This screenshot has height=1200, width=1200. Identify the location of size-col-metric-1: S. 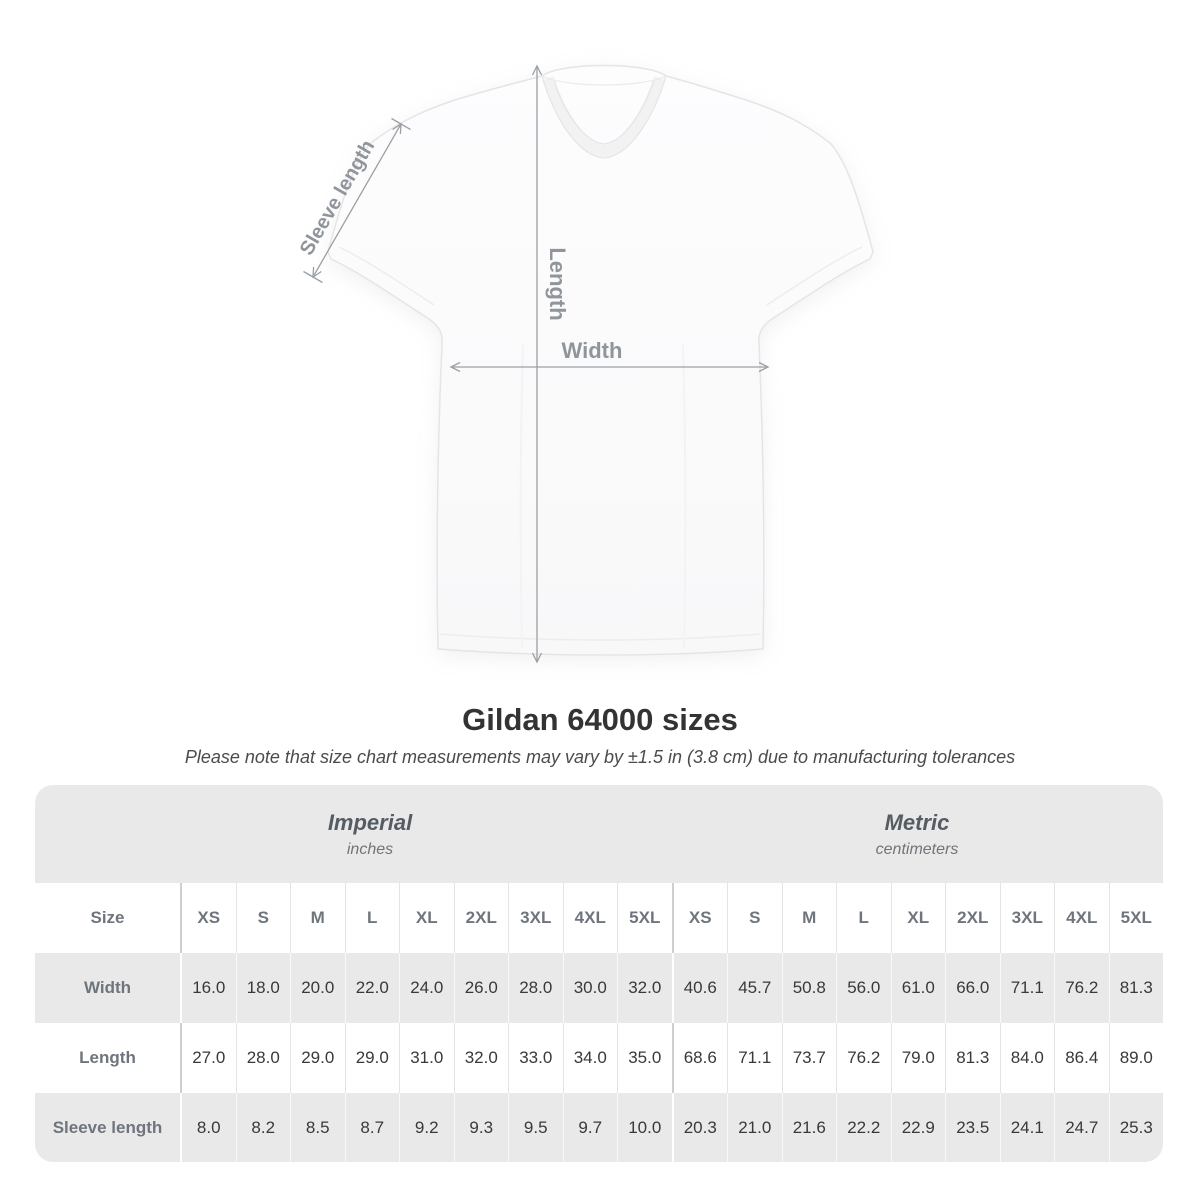
(754, 918).